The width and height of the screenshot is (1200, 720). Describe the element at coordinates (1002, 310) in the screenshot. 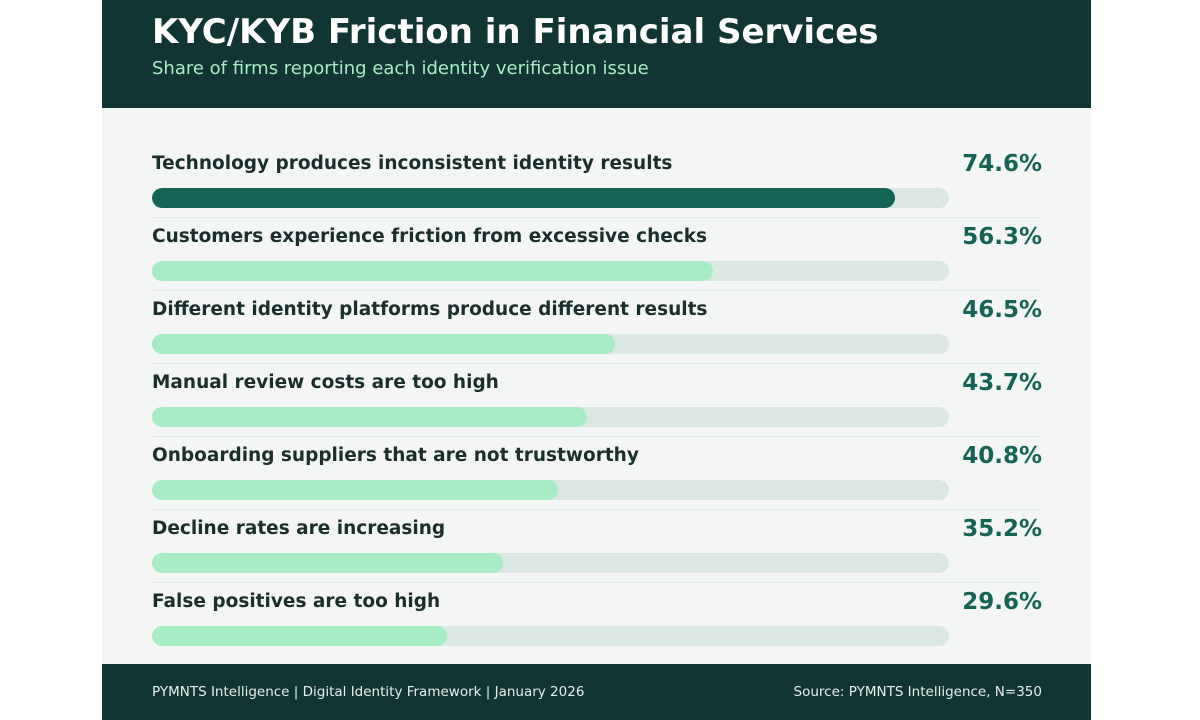

I see `bar-value-label: 46.5%` at that location.